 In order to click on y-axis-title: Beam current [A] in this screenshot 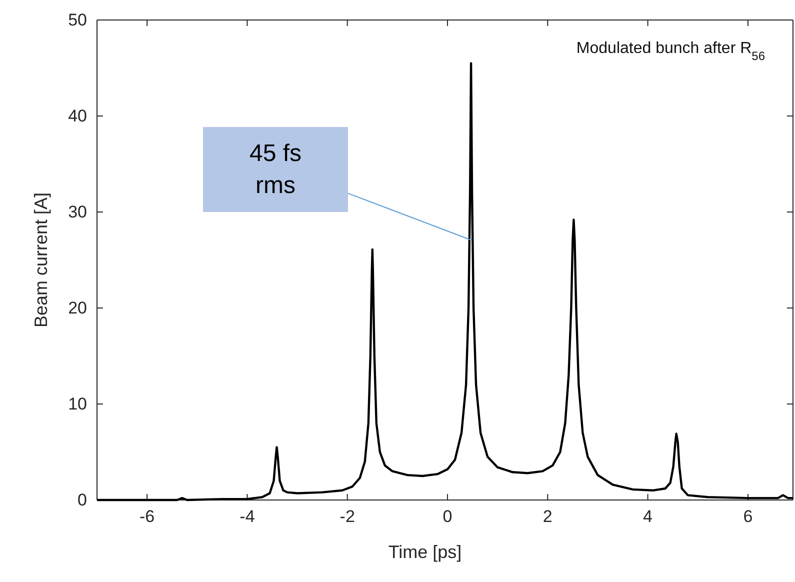, I will do `click(41, 260)`.